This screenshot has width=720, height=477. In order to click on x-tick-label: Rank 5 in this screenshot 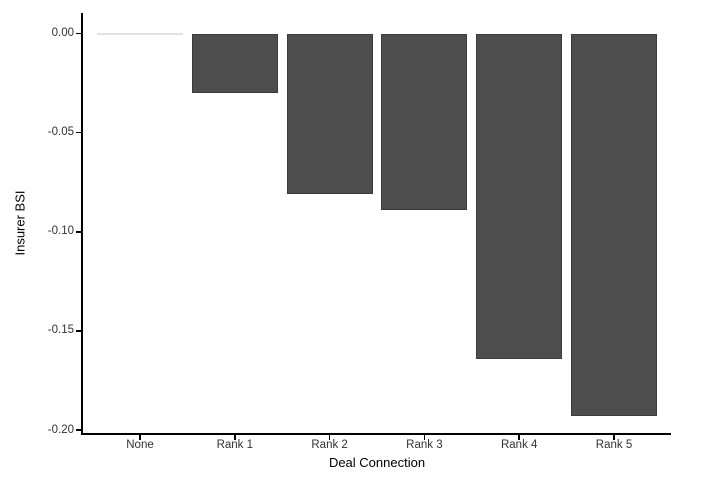, I will do `click(614, 444)`.